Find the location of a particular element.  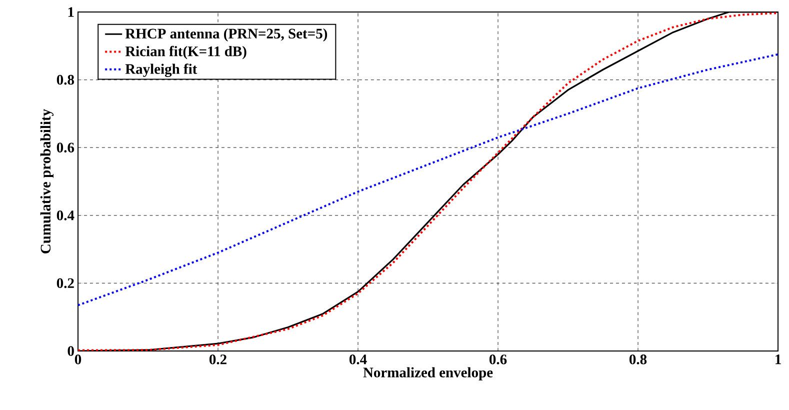

x-tick-label: 0.8 is located at coordinates (638, 359).